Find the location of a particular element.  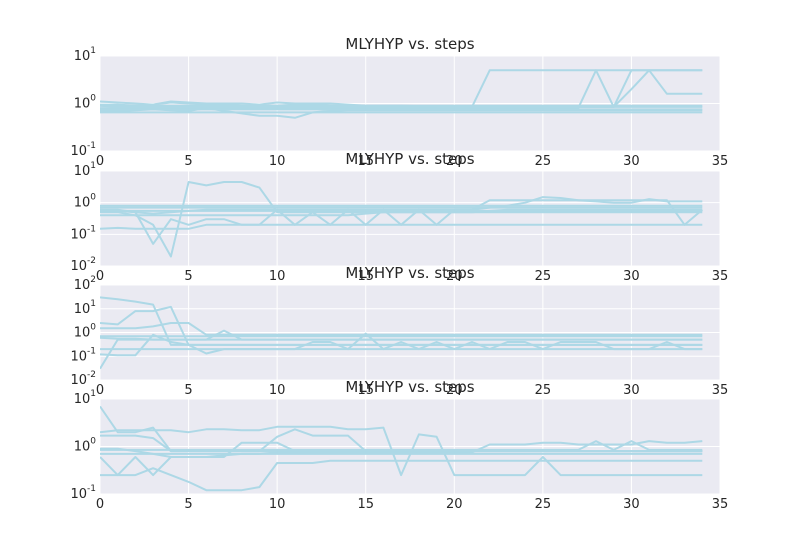

y-tick-label: 10² is located at coordinates (85, 284).